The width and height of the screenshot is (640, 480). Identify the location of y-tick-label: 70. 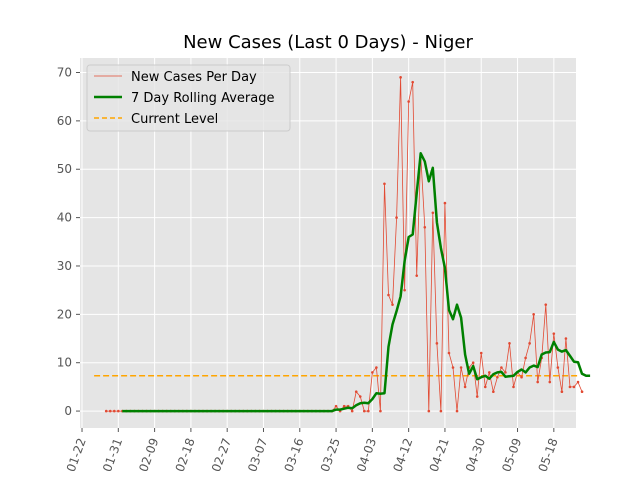
(64, 73).